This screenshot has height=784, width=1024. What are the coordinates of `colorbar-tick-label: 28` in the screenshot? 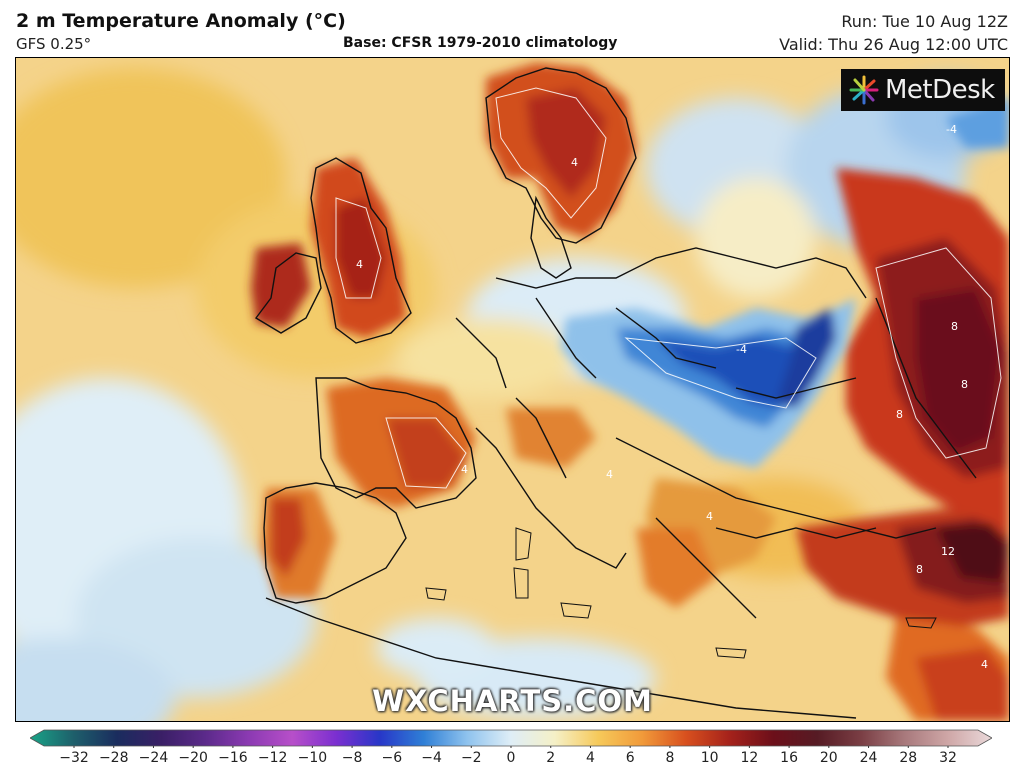 It's located at (908, 758).